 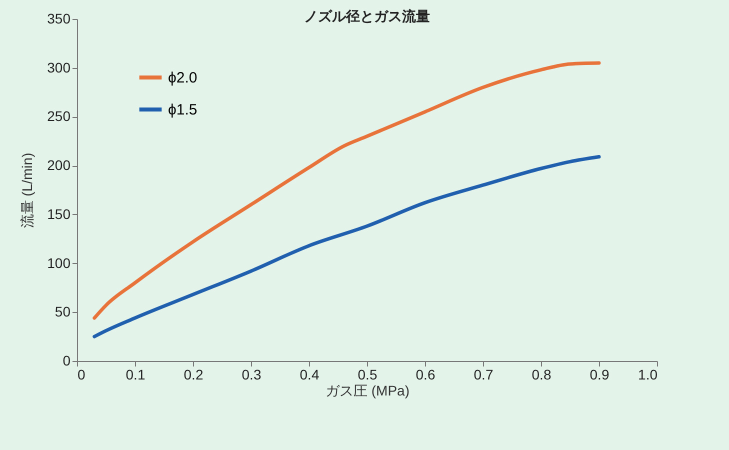 I want to click on x-tick-label: 0.7, so click(x=484, y=374).